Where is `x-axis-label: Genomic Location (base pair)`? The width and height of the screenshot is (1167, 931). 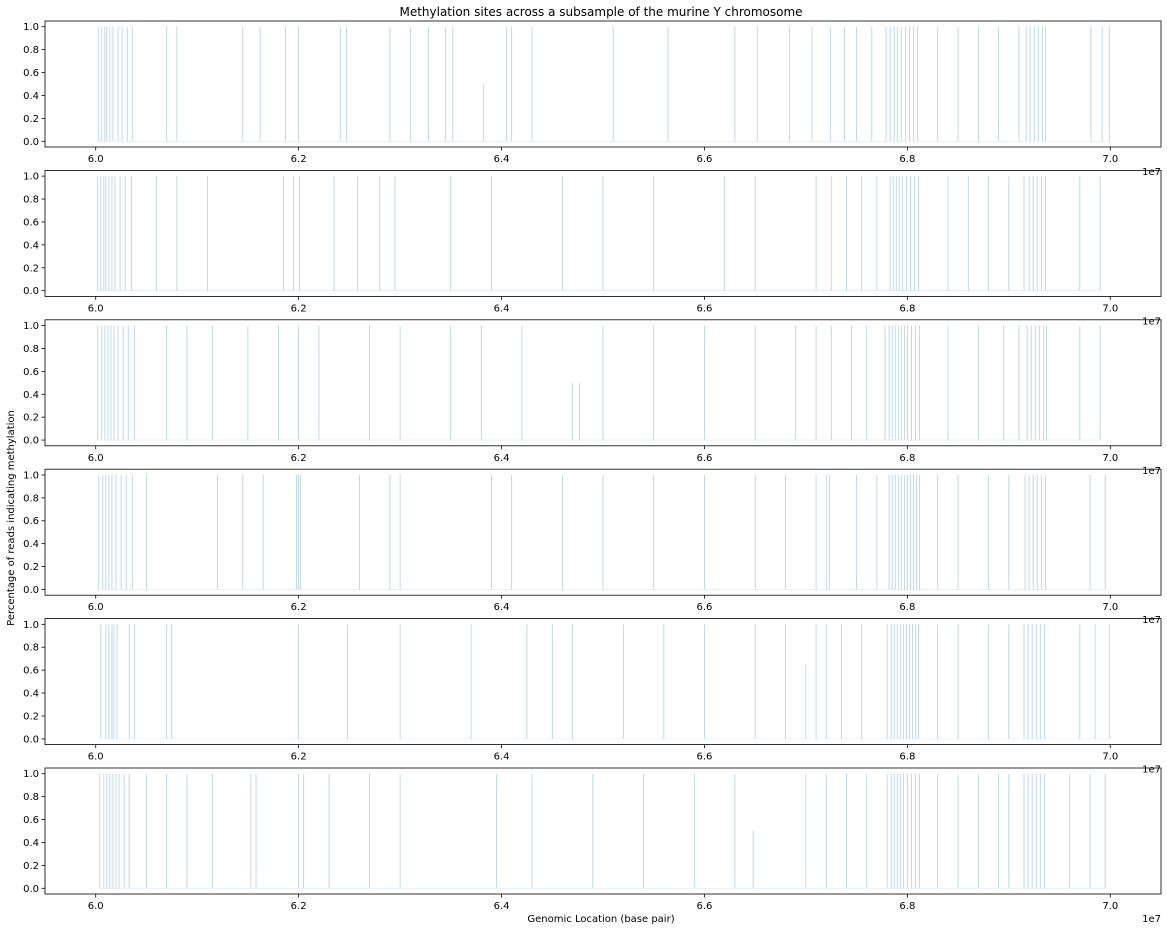
x-axis-label: Genomic Location (base pair) is located at coordinates (600, 919).